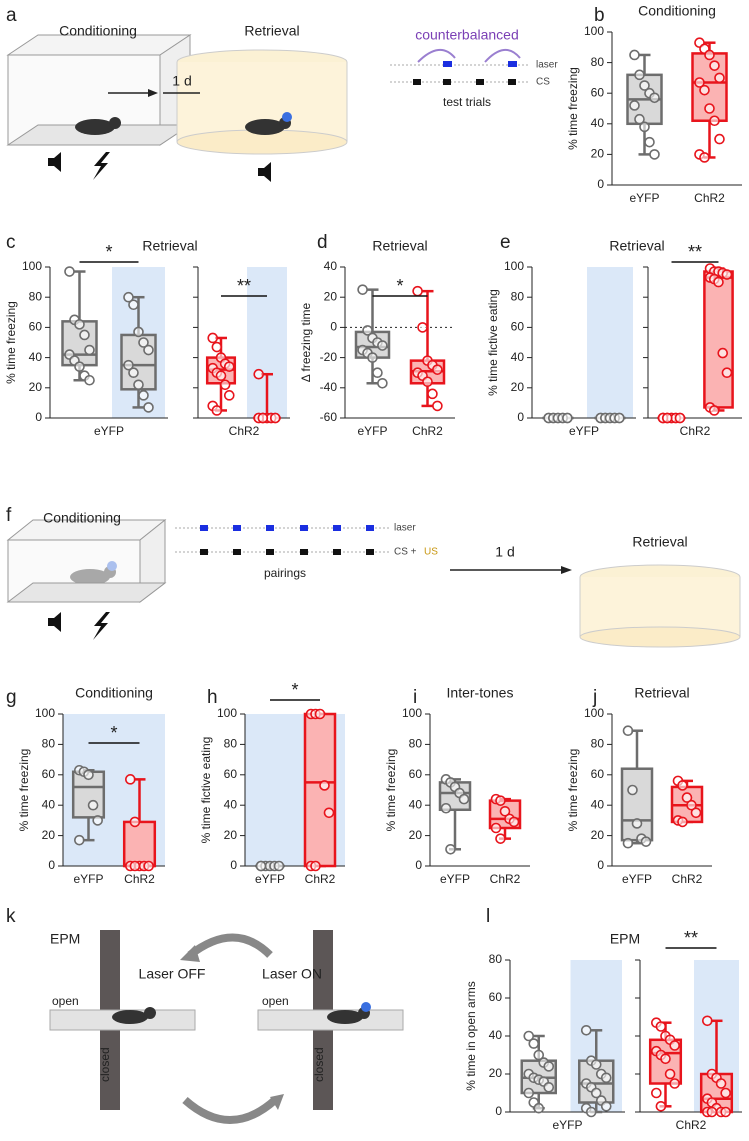  I want to click on label: Conditioning, so click(82, 518).